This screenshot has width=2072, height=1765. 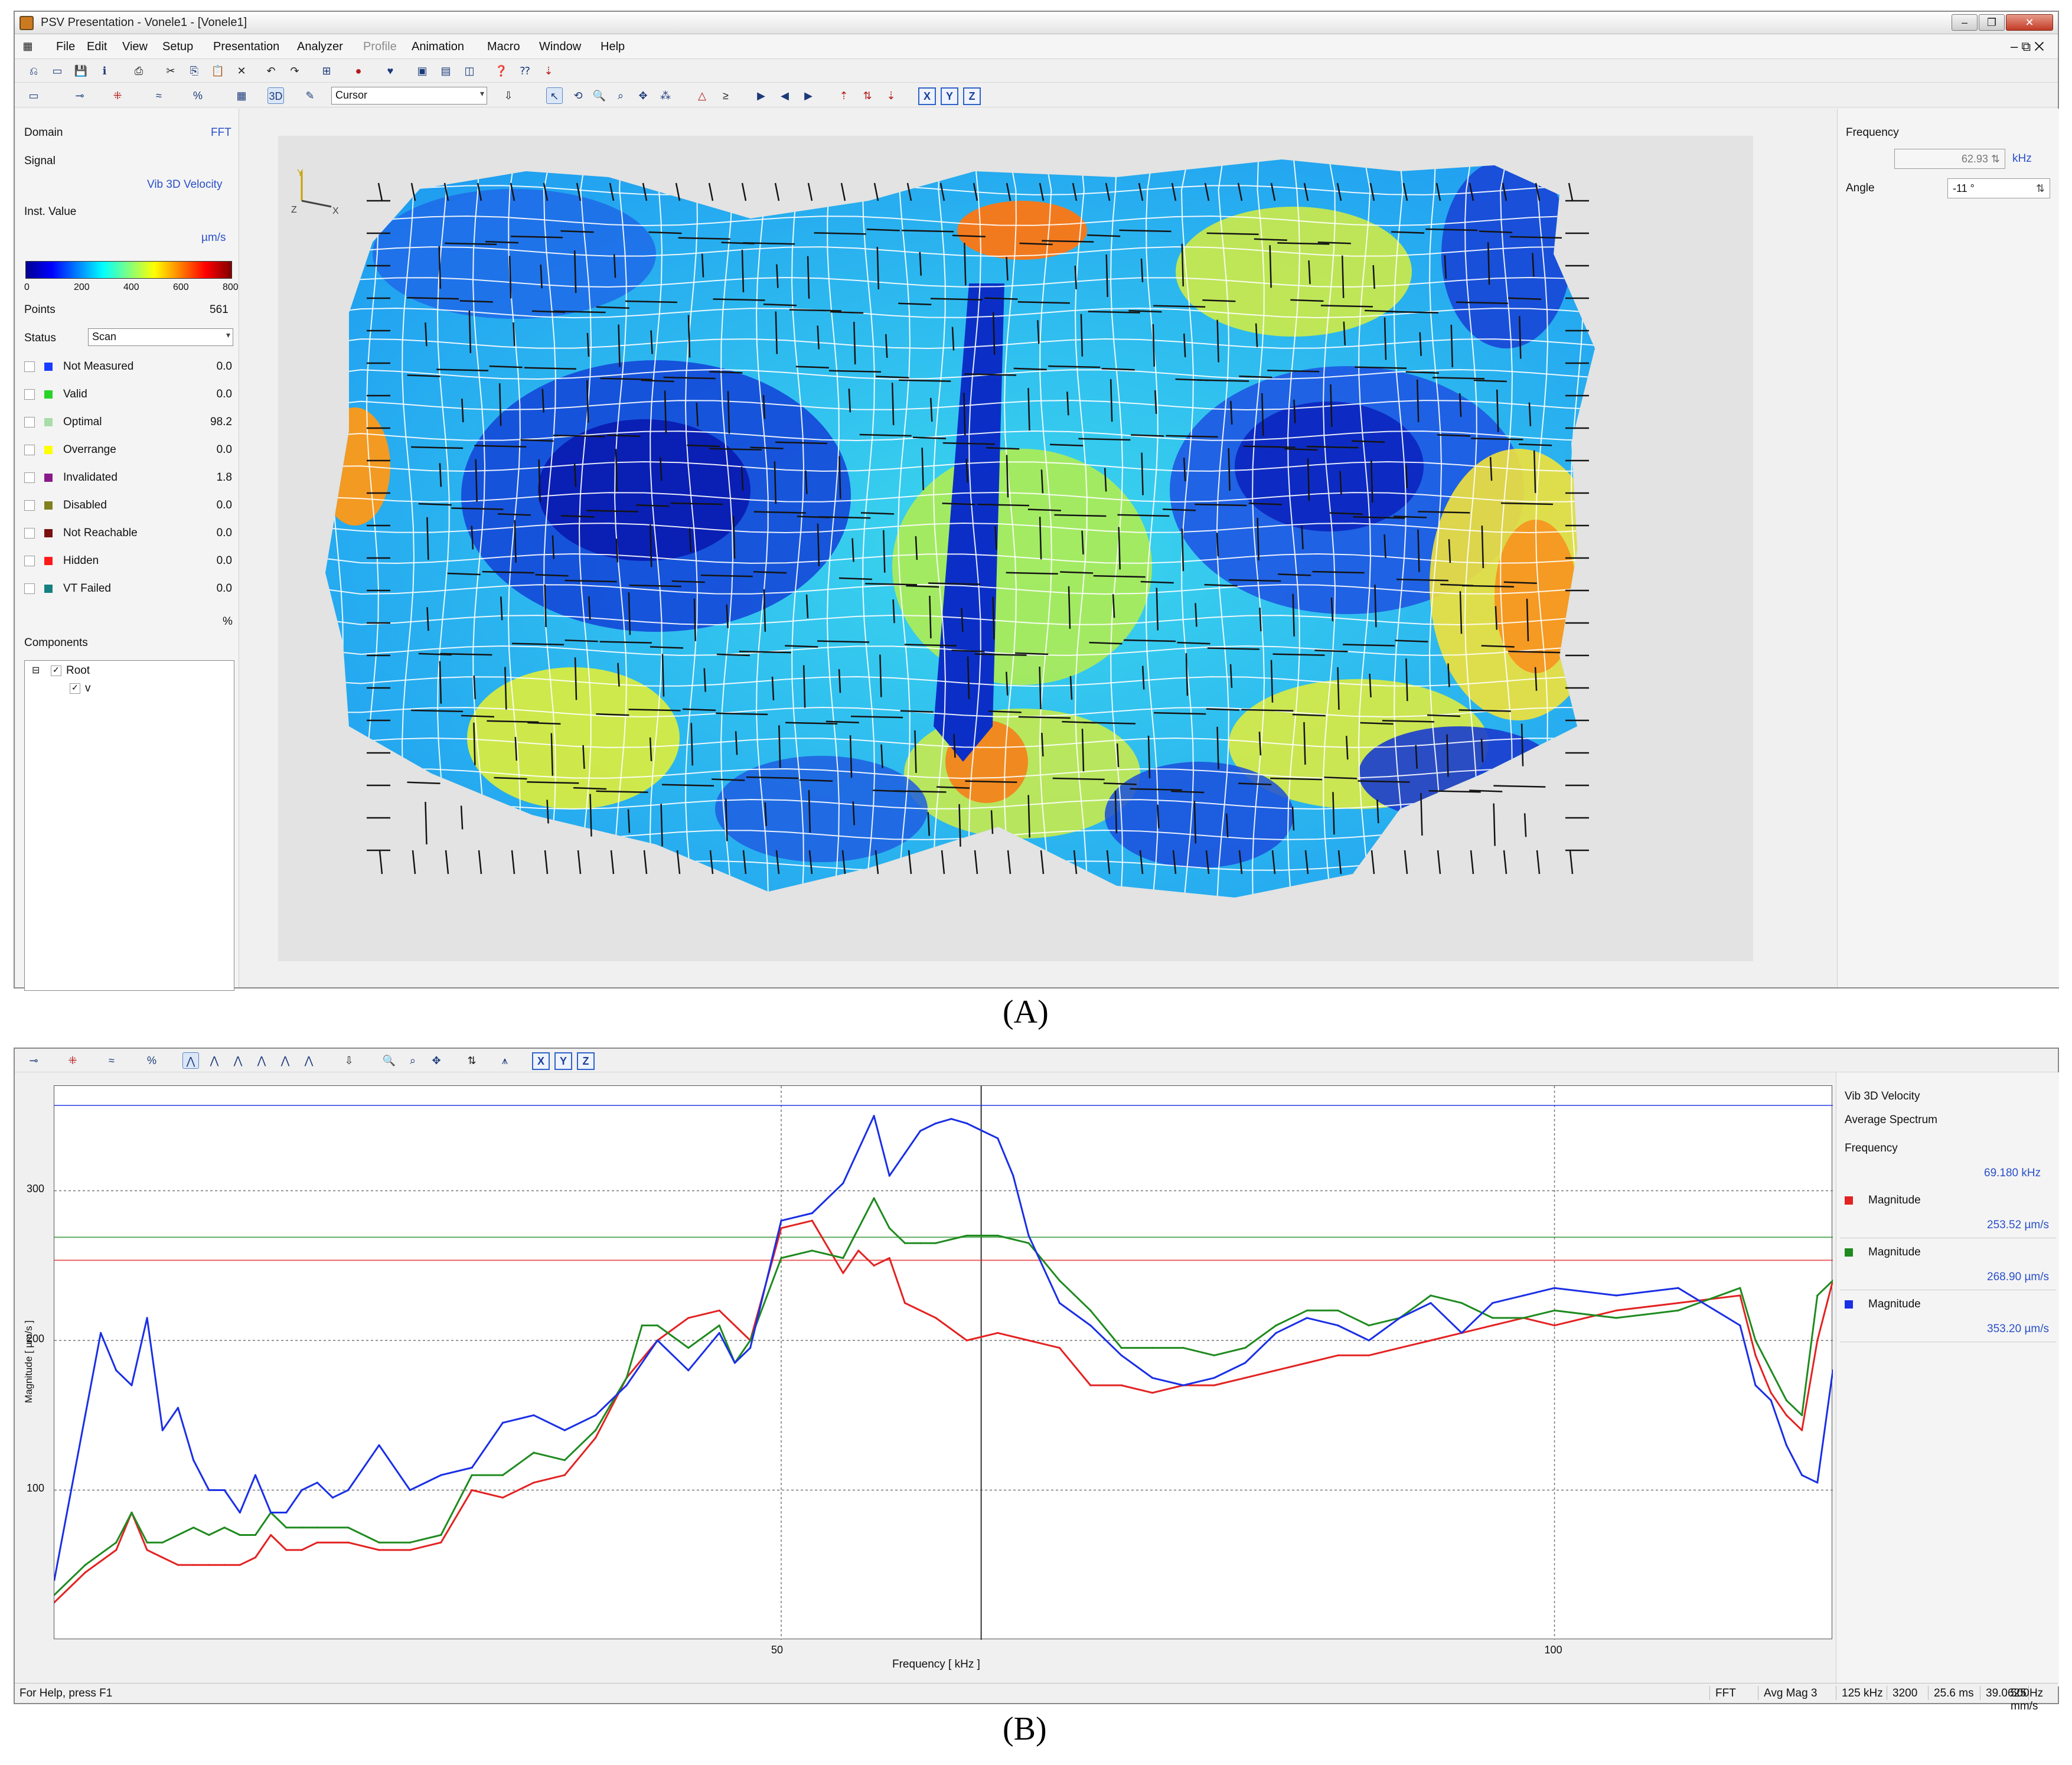 What do you see at coordinates (275, 95) in the screenshot?
I see `3d-view-button: 3D` at bounding box center [275, 95].